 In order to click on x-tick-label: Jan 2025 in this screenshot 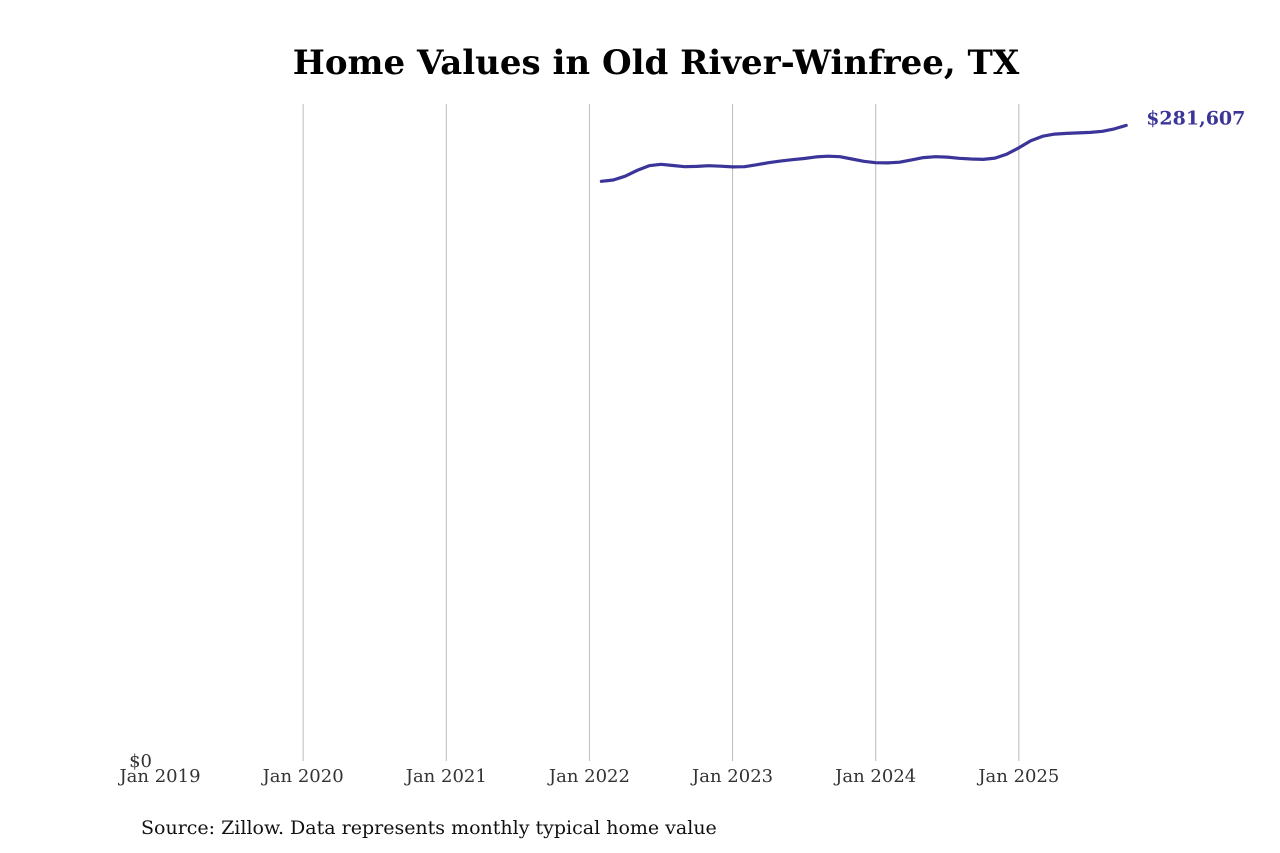, I will do `click(1017, 776)`.